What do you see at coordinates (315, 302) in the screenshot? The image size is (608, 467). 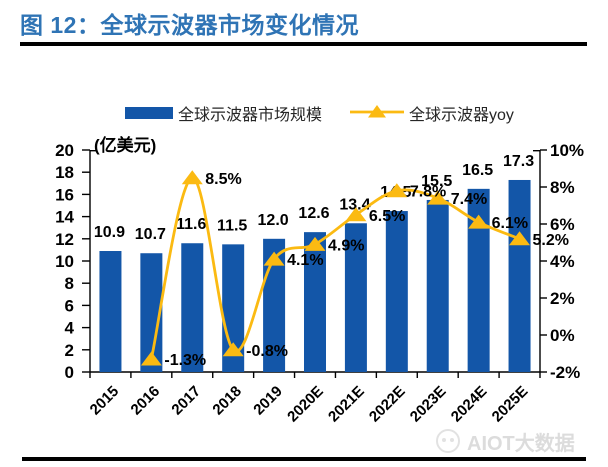 I see `bar-2020E` at bounding box center [315, 302].